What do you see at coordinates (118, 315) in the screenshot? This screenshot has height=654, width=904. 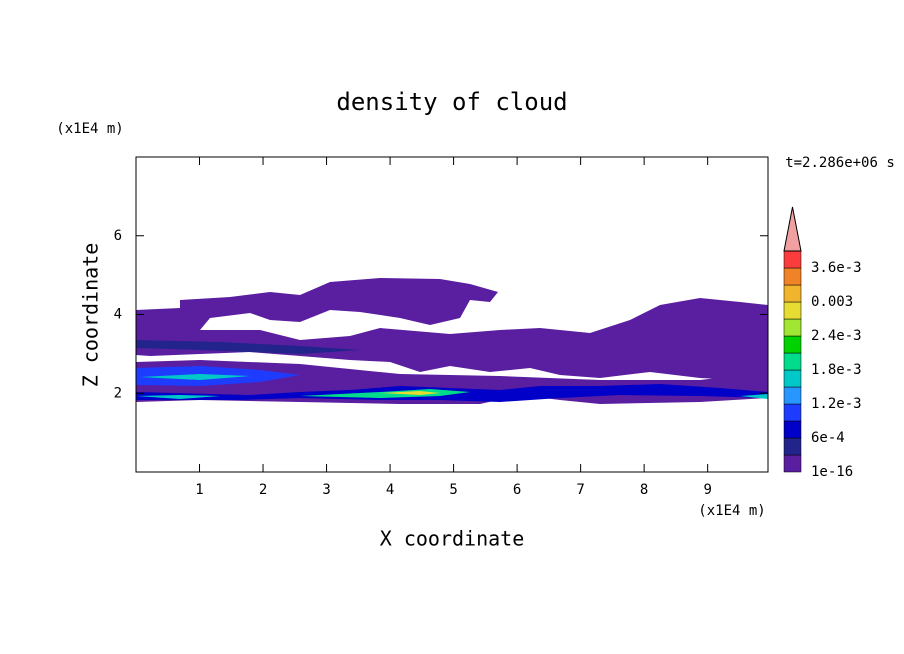 I see `y-tick-label: 4` at bounding box center [118, 315].